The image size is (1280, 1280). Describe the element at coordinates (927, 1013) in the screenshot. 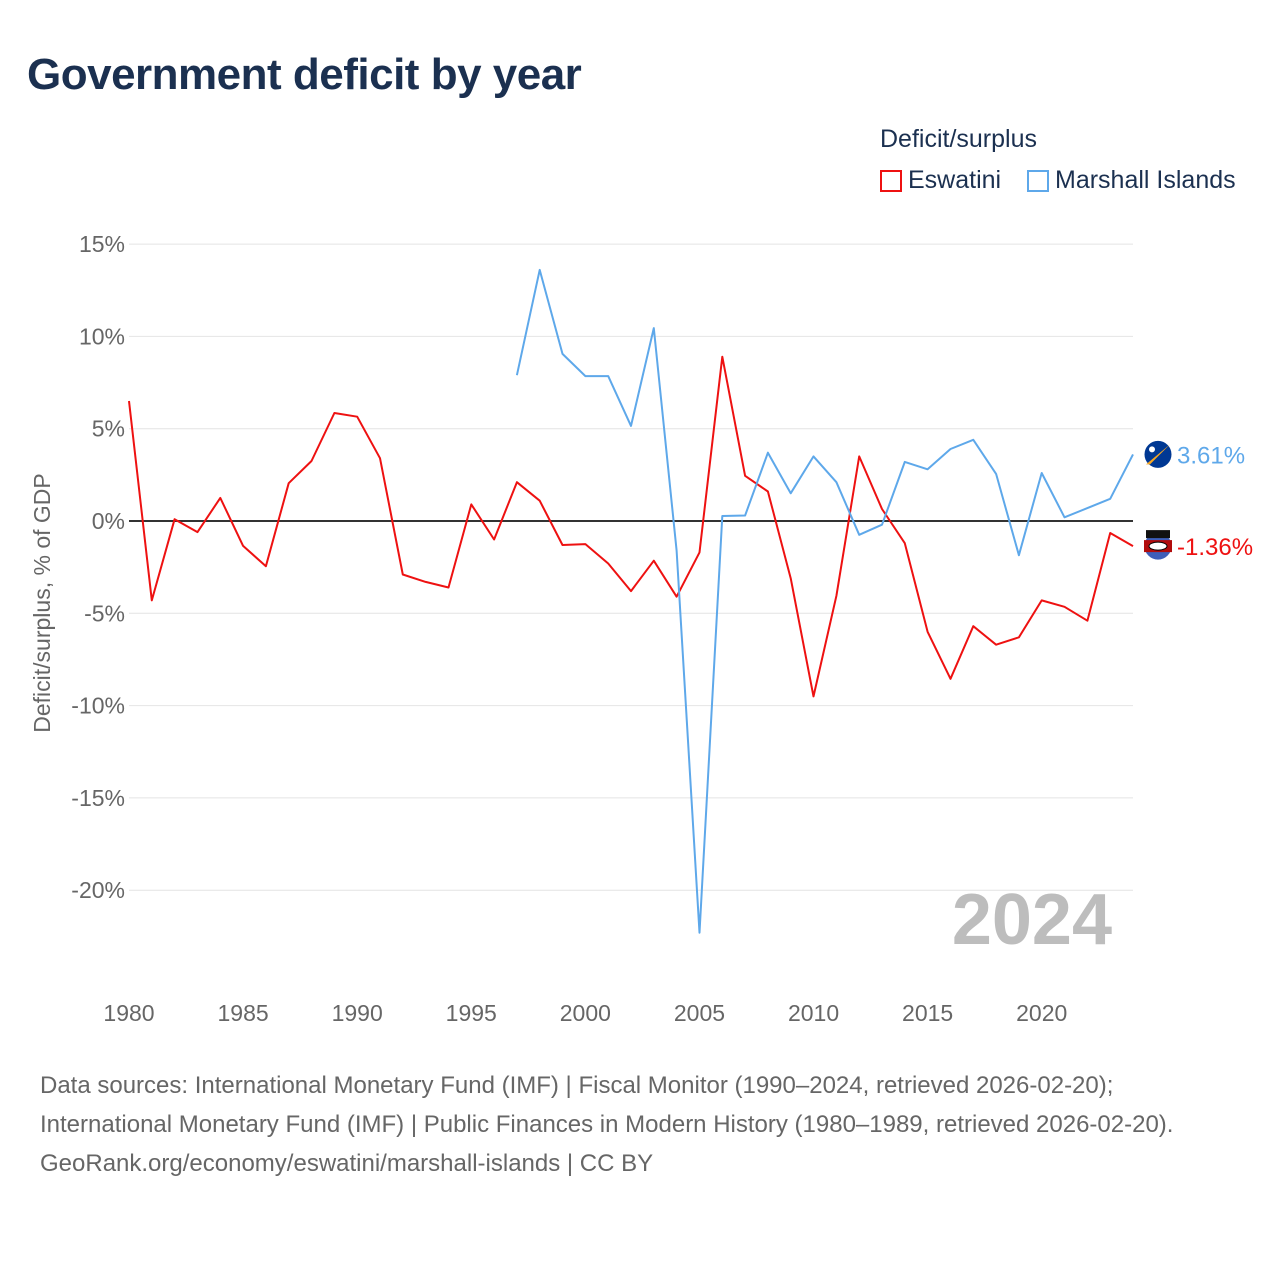

I see `x-tick-label: 2015` at that location.